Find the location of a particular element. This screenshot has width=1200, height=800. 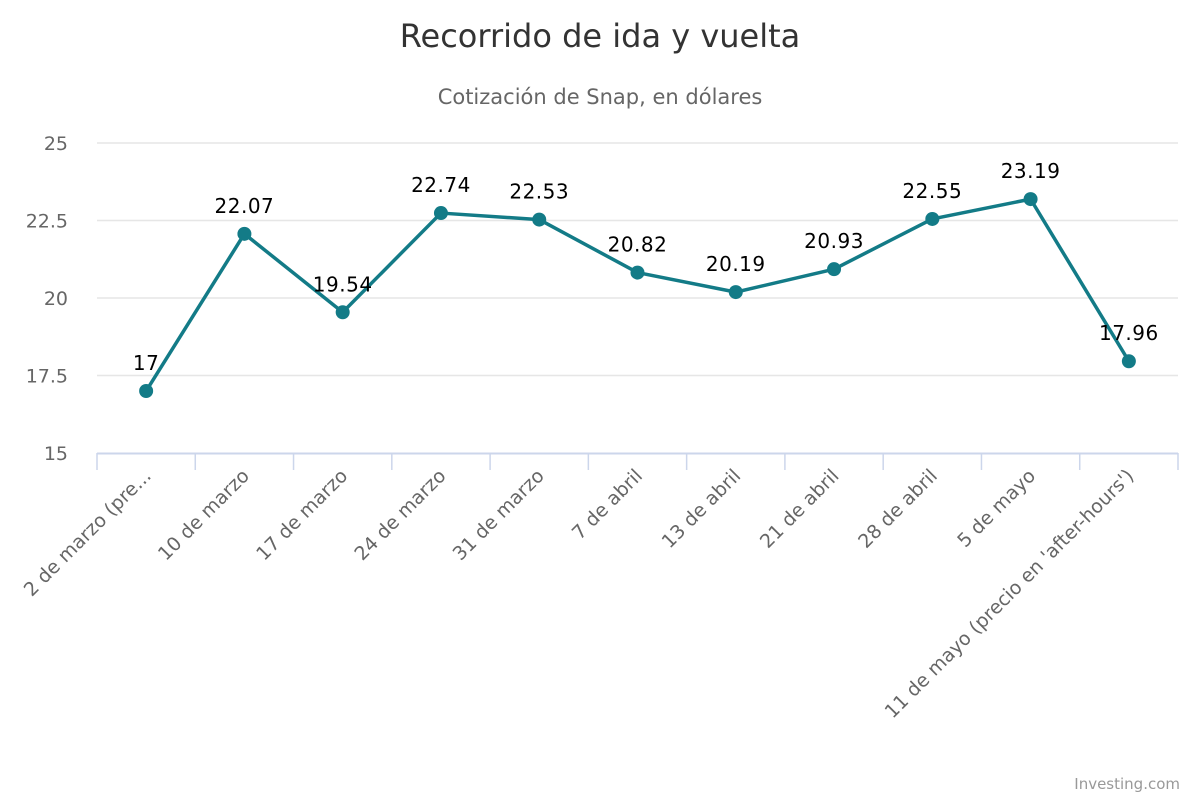

x-tick-label: 21 de abril is located at coordinates (800, 509).